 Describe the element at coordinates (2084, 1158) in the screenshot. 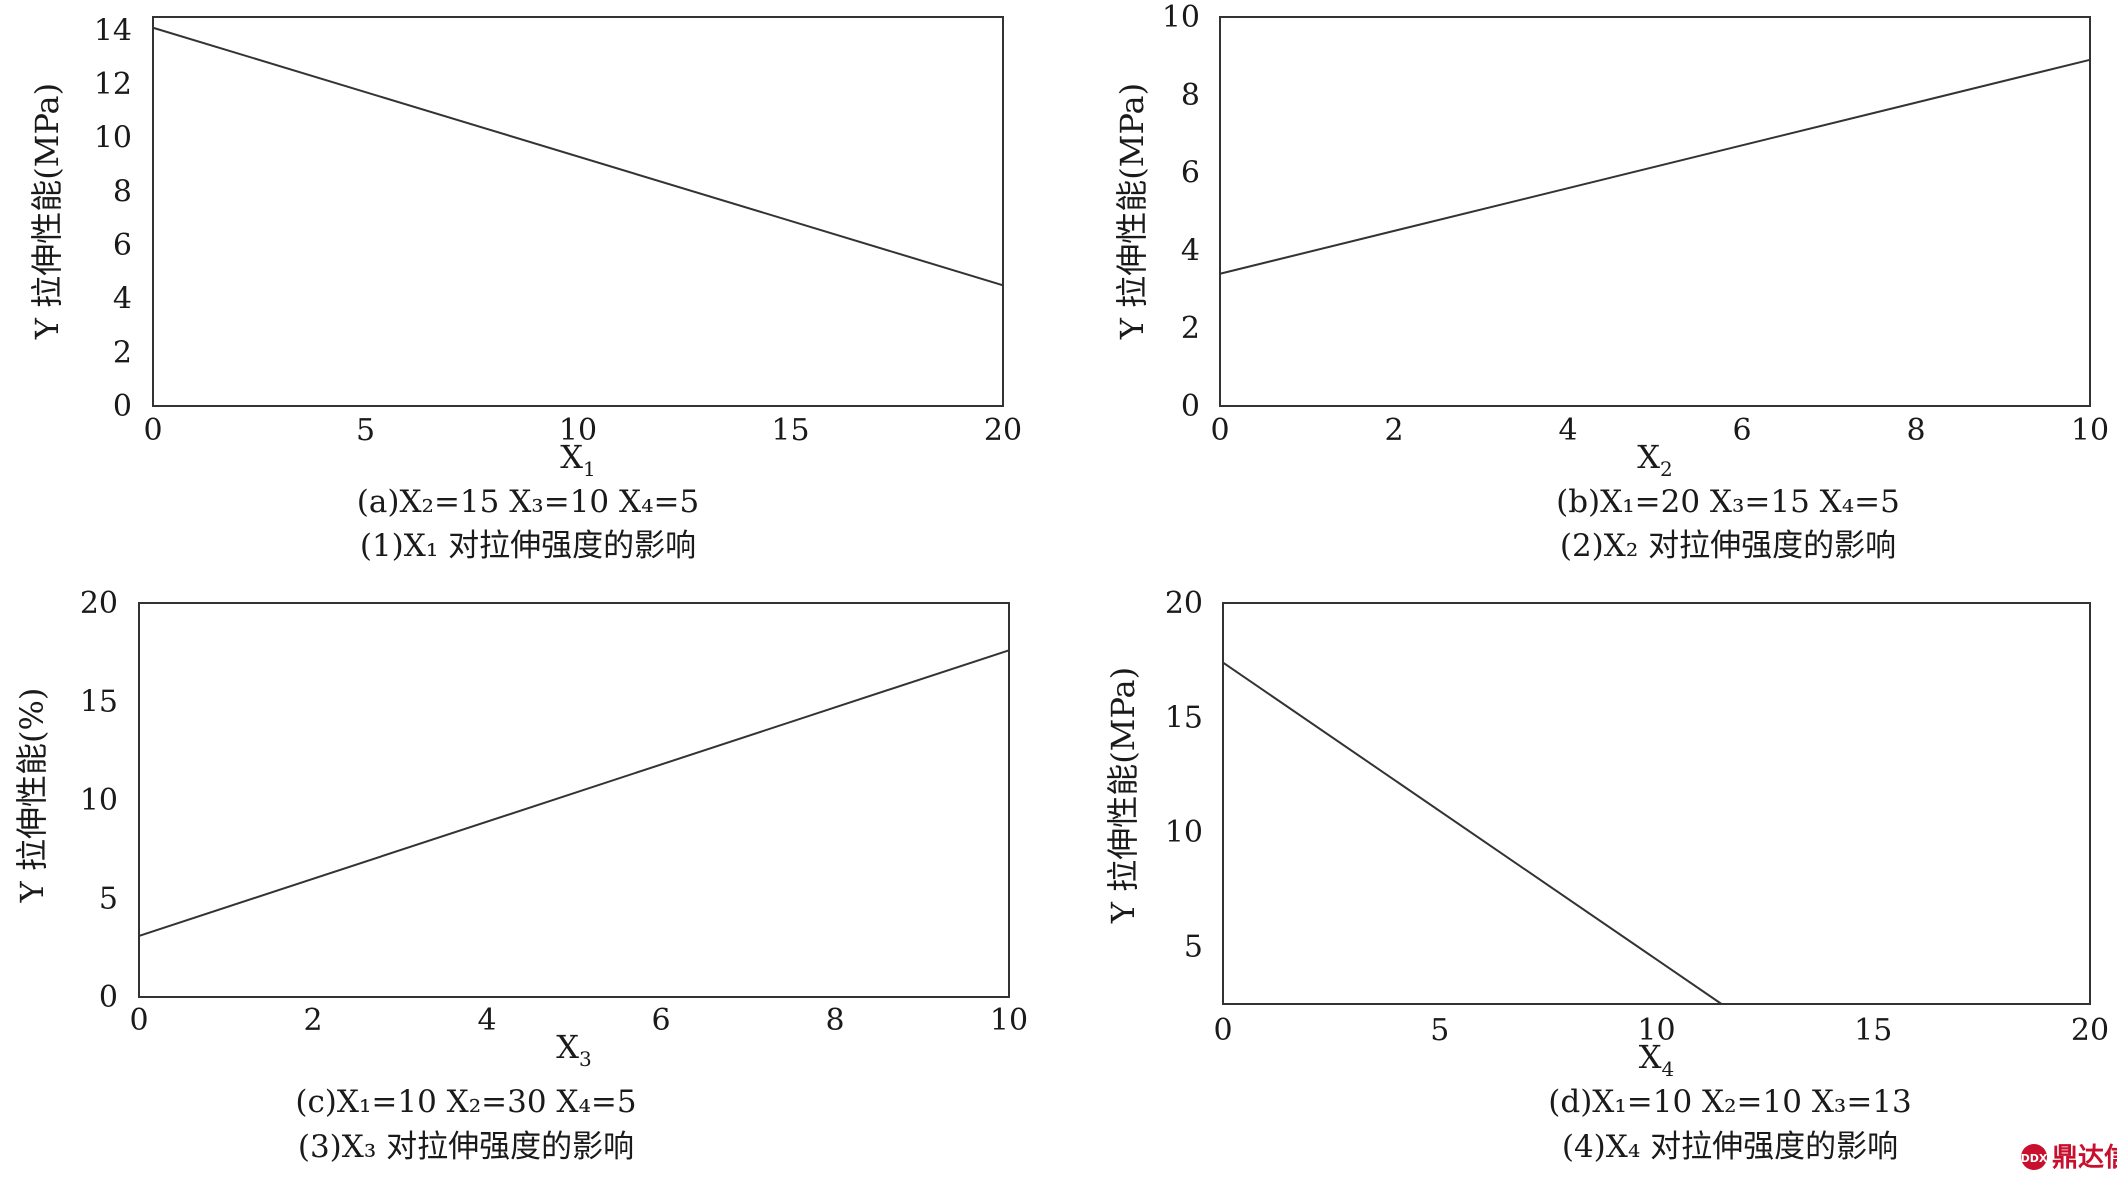

I see `watermark-text: 鼎达信` at that location.